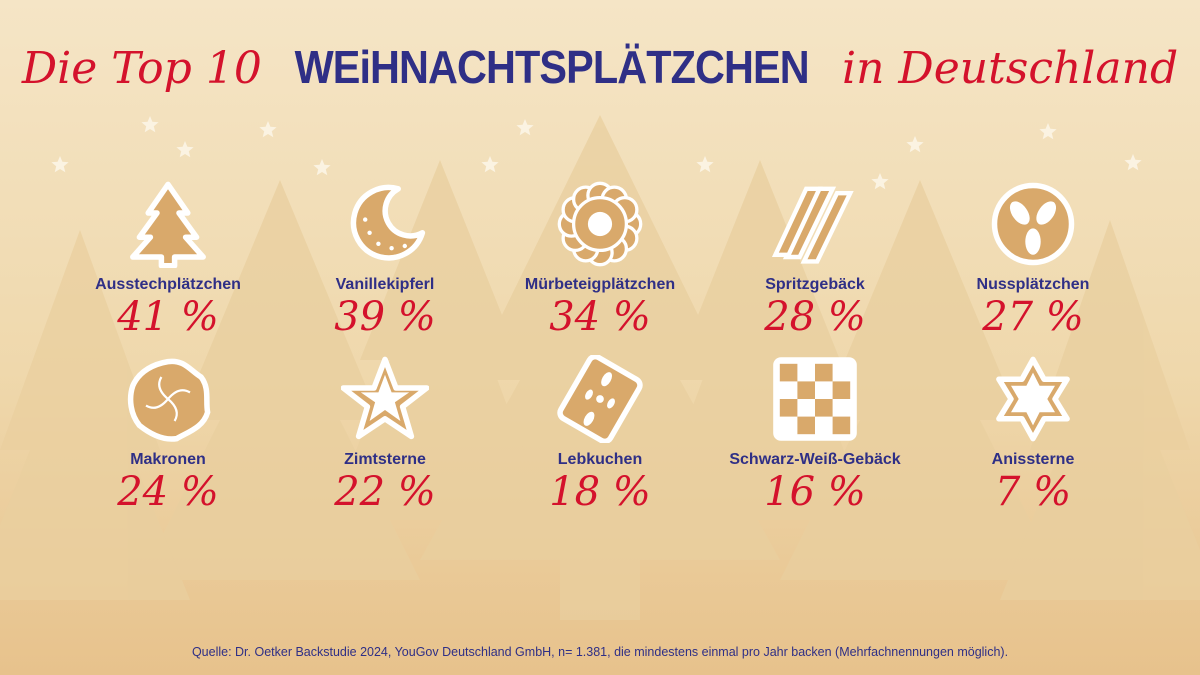  What do you see at coordinates (552, 67) in the screenshot?
I see `title-part-2: WEiHNACHTSPLÄTZCHEN` at bounding box center [552, 67].